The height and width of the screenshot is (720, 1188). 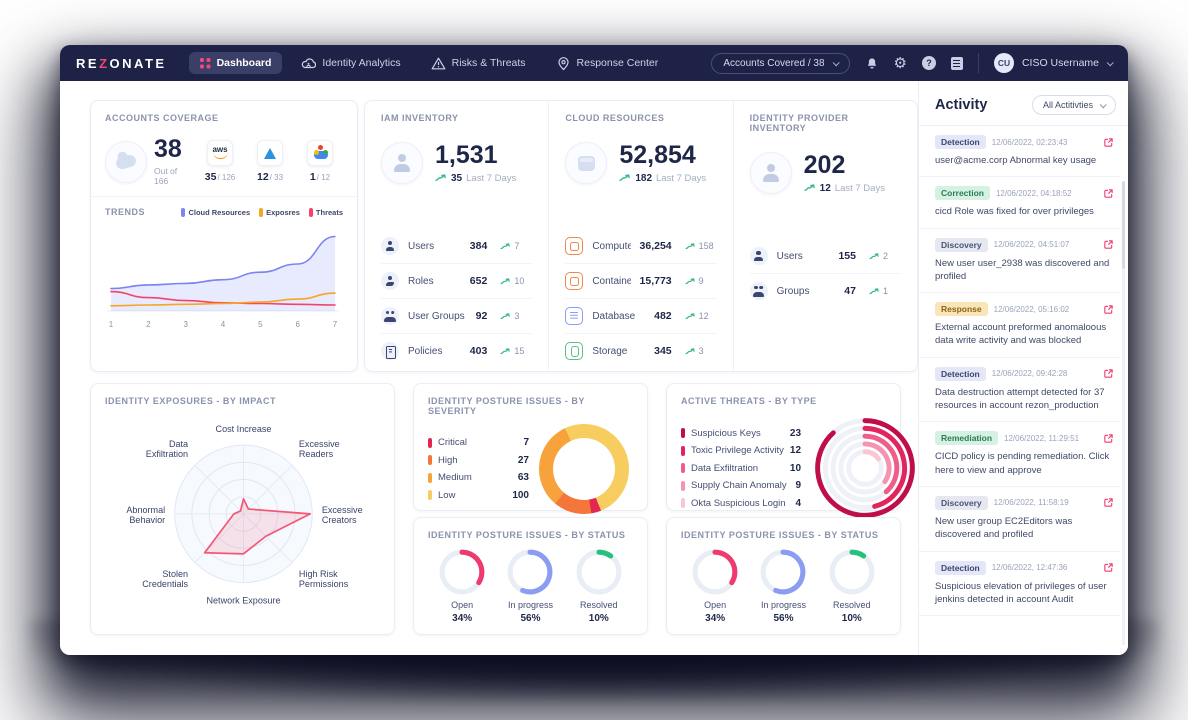 I want to click on coverage-value: 38, so click(x=168, y=149).